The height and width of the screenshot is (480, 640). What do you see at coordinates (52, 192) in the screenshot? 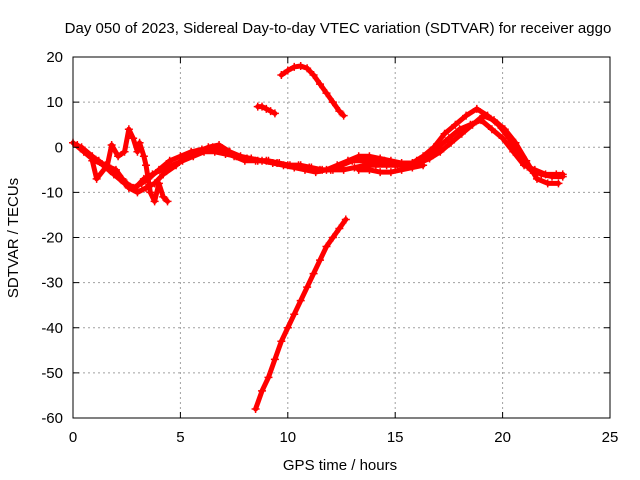
I see `y-tick-label: -10` at bounding box center [52, 192].